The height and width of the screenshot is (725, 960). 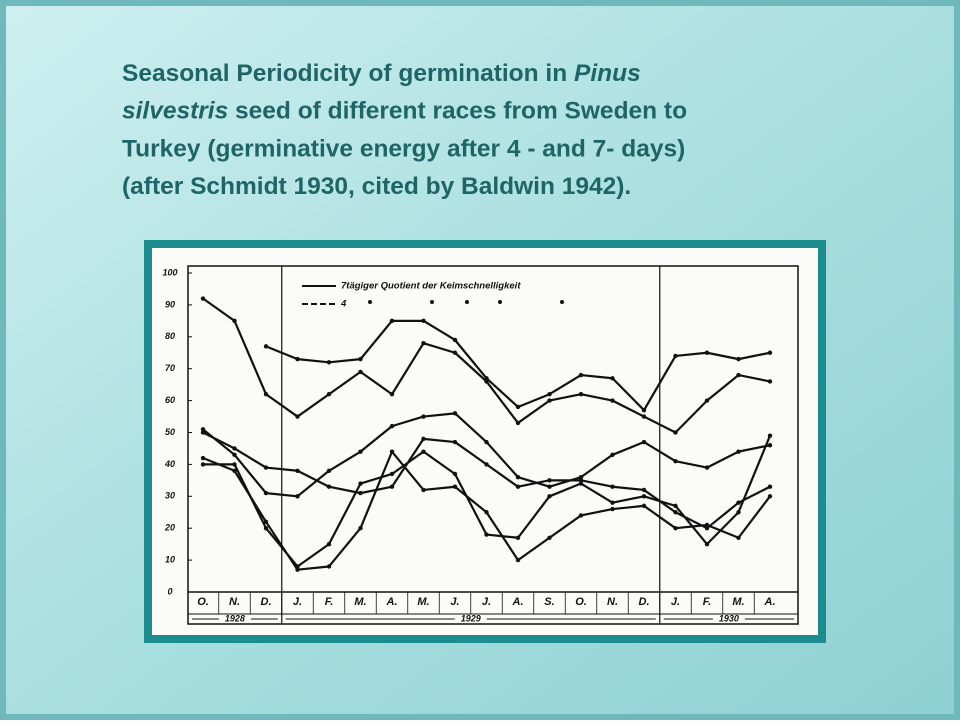 I want to click on title-text: seed of different races from Sweden to, so click(x=457, y=111).